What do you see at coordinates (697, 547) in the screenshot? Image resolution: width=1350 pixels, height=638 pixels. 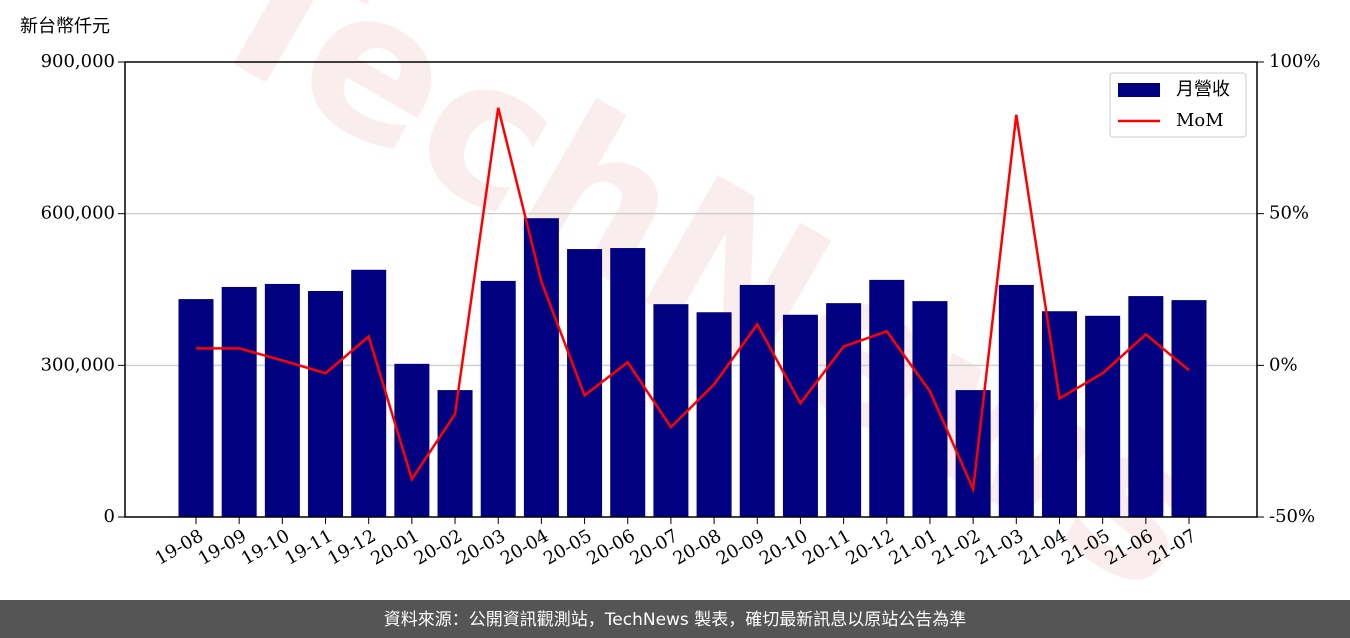 I see `x-tick-label: 20-08` at bounding box center [697, 547].